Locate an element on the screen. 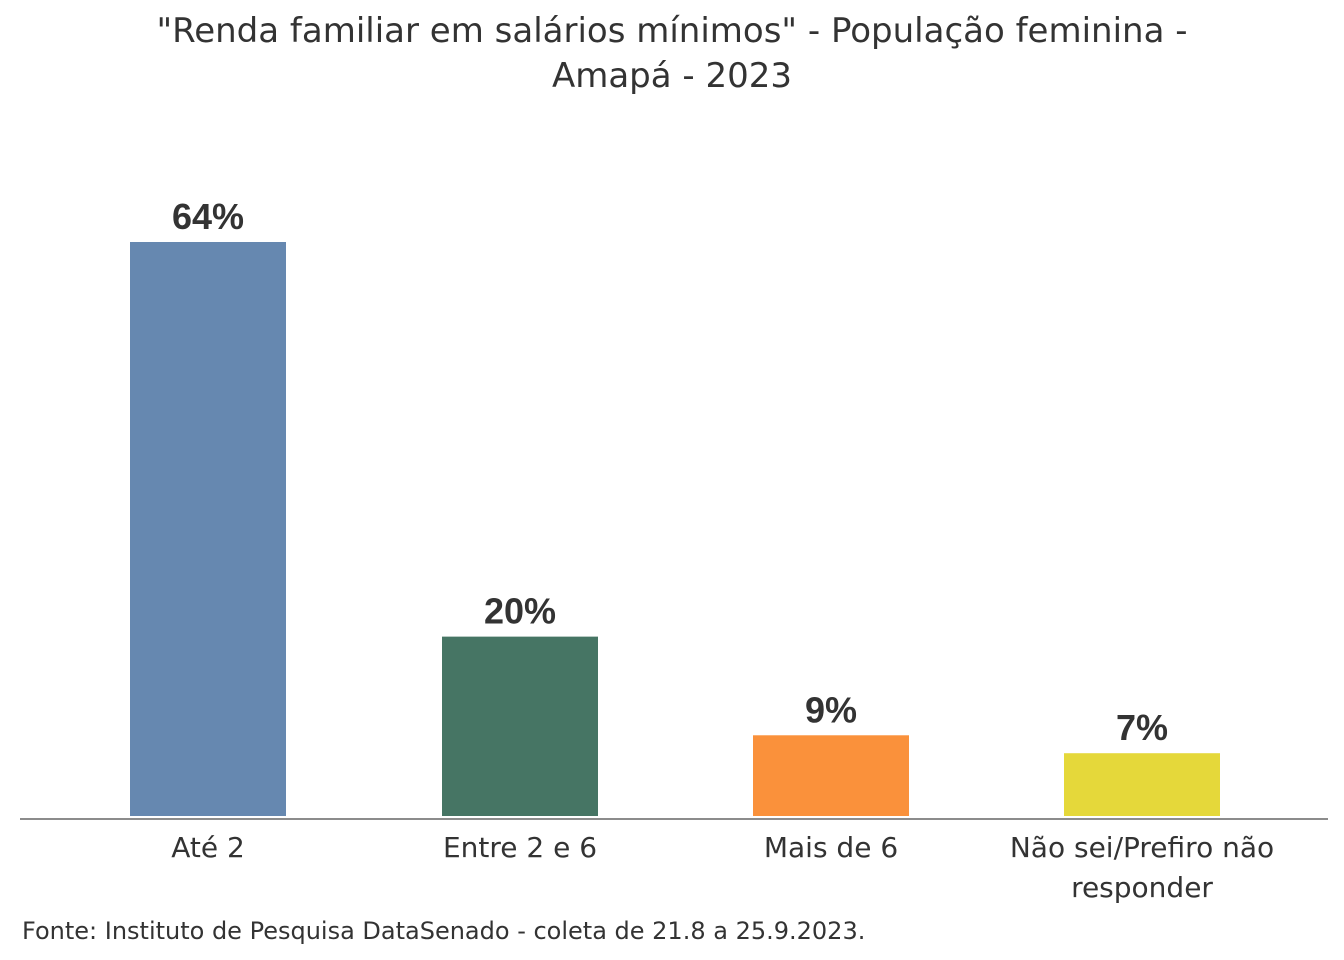  category-tick-label: responder is located at coordinates (1142, 887).